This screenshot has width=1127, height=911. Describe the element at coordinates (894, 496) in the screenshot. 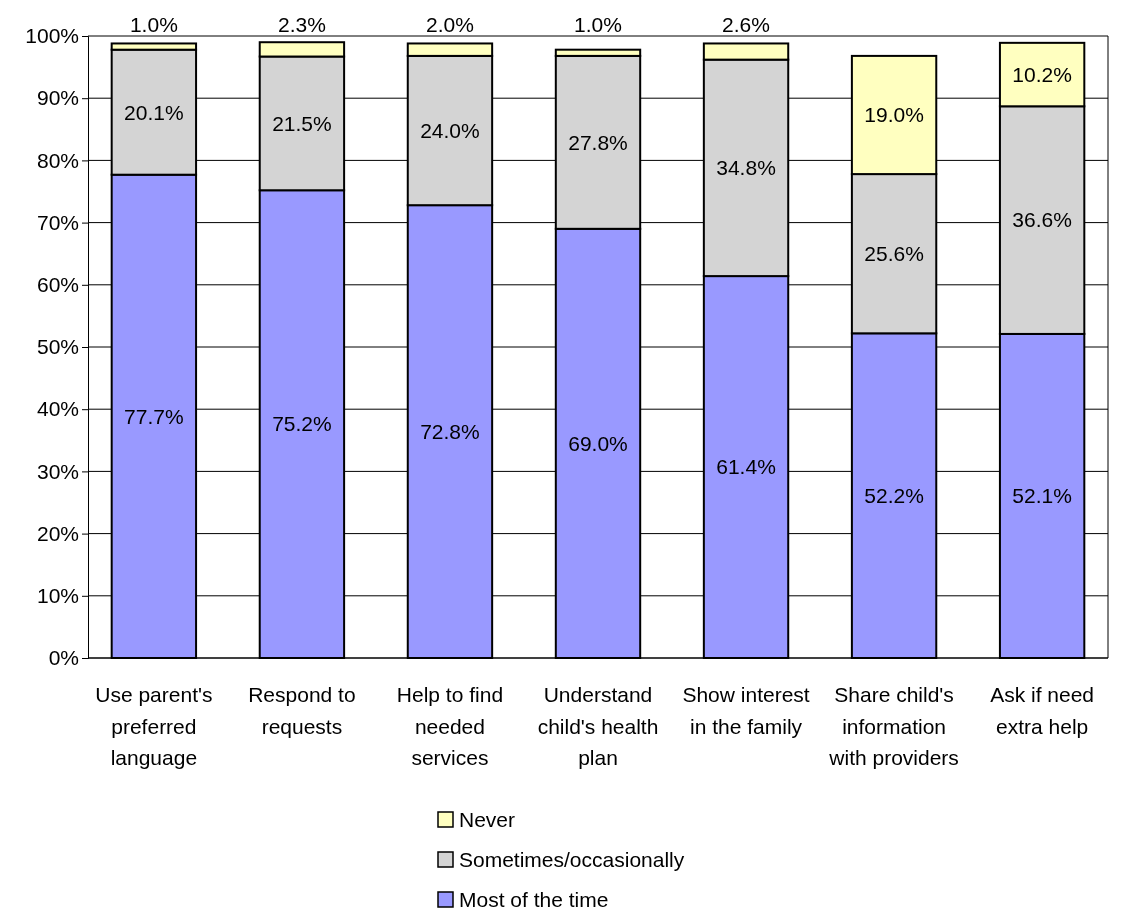

I see `data-label: 52.2%` at that location.